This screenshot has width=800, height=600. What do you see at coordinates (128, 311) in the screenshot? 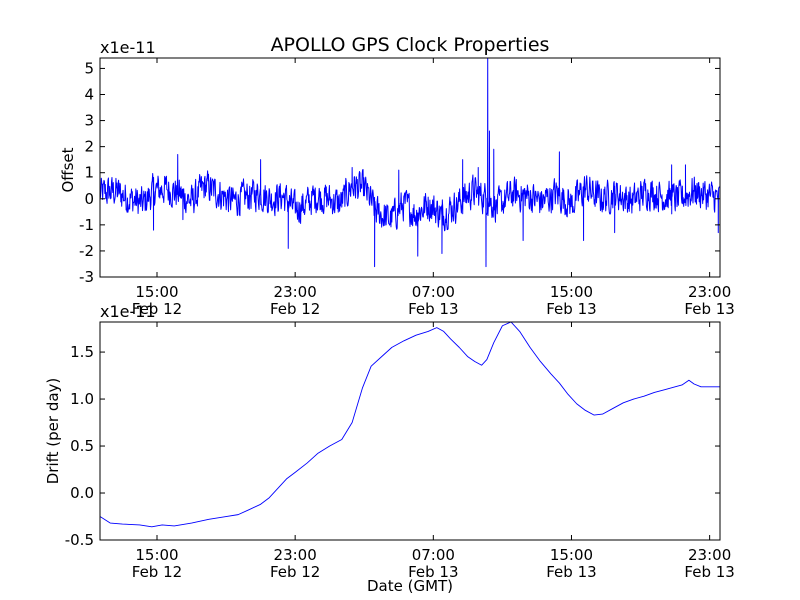
I see `drift-scale-label: x1e-11` at bounding box center [128, 311].